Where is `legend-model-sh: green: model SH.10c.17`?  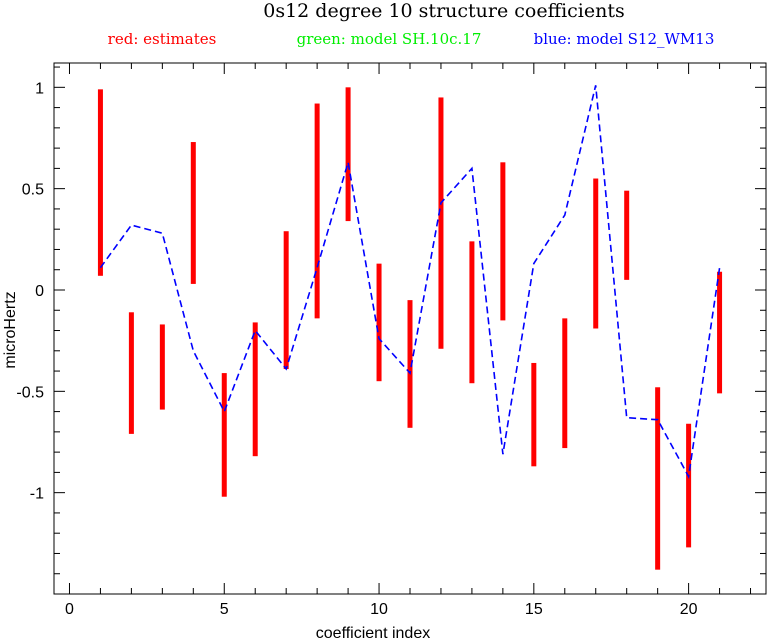
legend-model-sh: green: model SH.10c.17 is located at coordinates (389, 39).